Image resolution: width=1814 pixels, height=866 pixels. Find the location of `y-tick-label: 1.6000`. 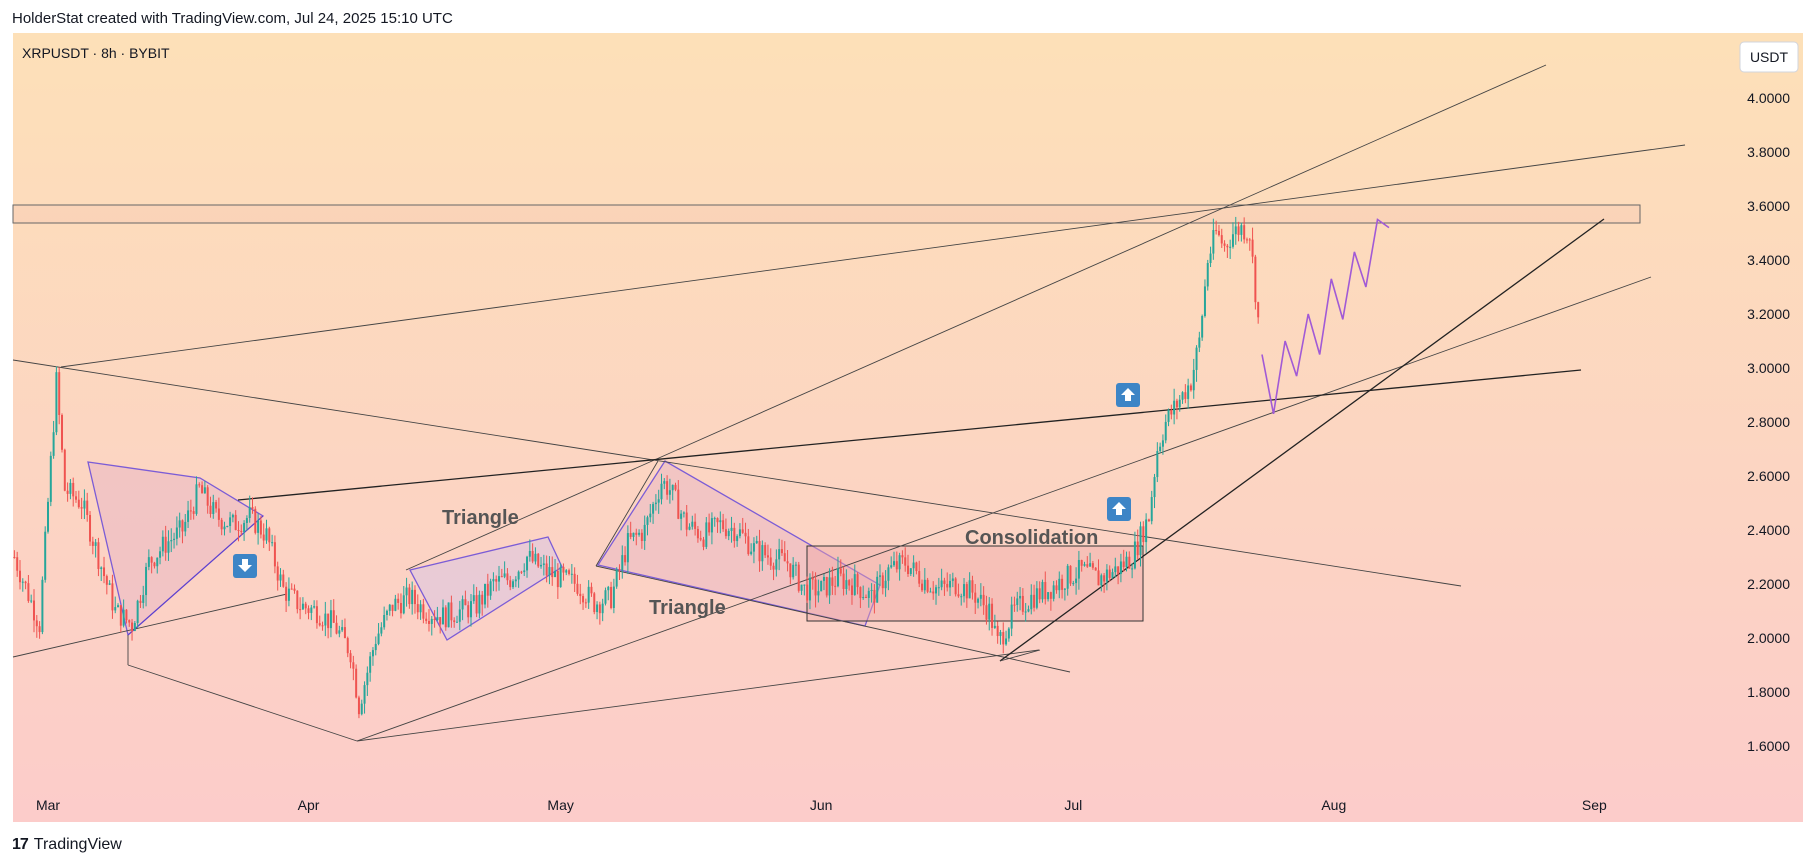

y-tick-label: 1.6000 is located at coordinates (1768, 746).